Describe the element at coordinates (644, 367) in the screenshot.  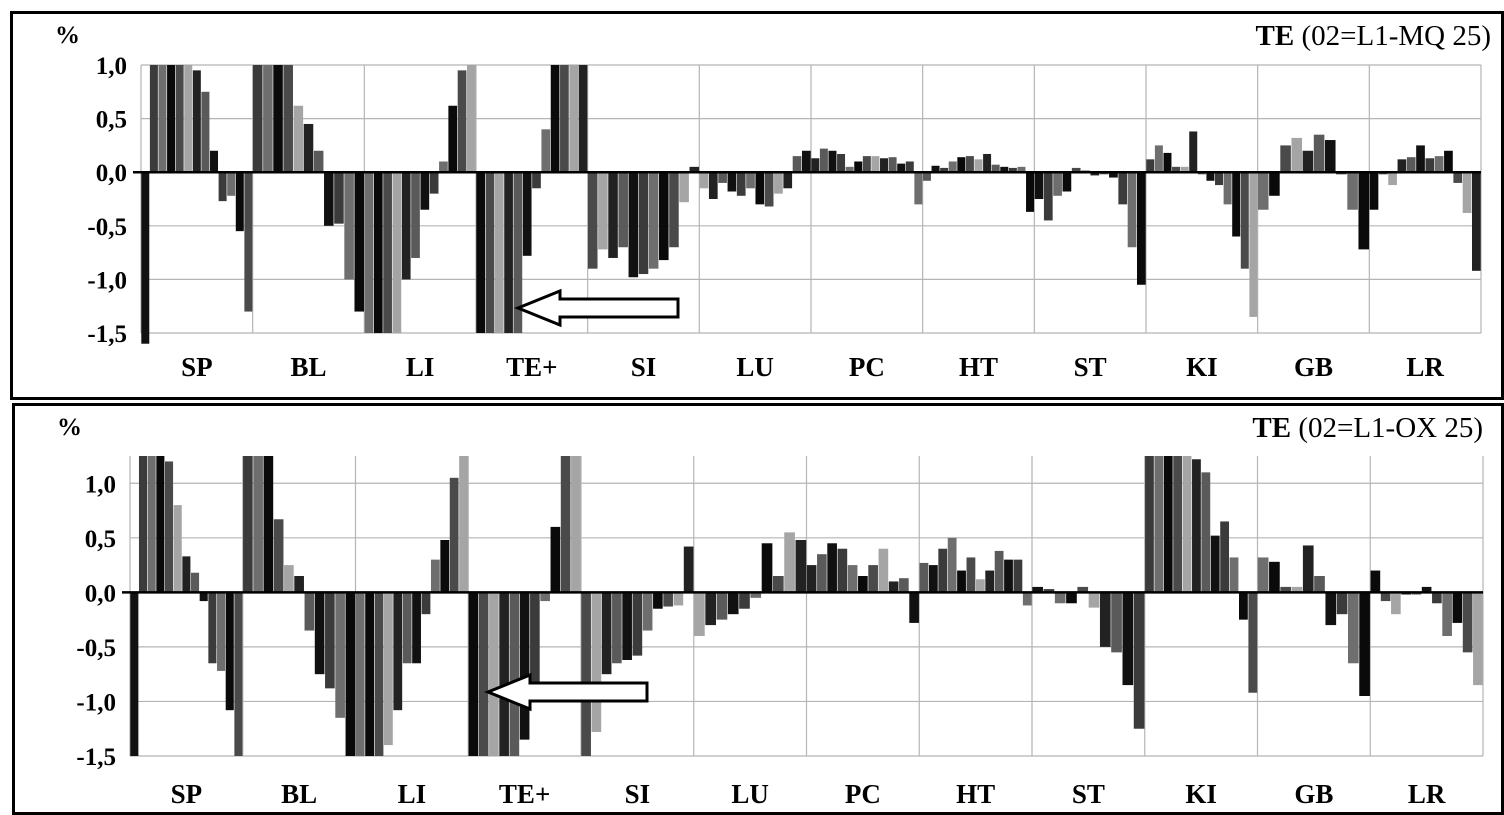
I see `category-label: SI` at that location.